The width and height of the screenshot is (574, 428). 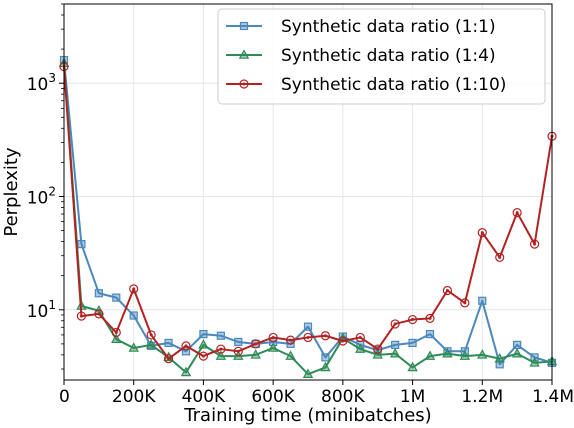 What do you see at coordinates (307, 415) in the screenshot?
I see `x-axis-label: Training time (minibatches)` at bounding box center [307, 415].